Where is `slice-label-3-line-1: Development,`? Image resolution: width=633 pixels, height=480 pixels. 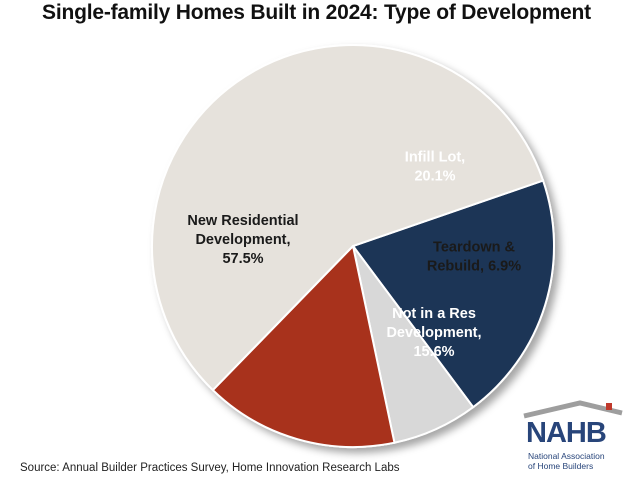 slice-label-3-line-1: Development, is located at coordinates (242, 240).